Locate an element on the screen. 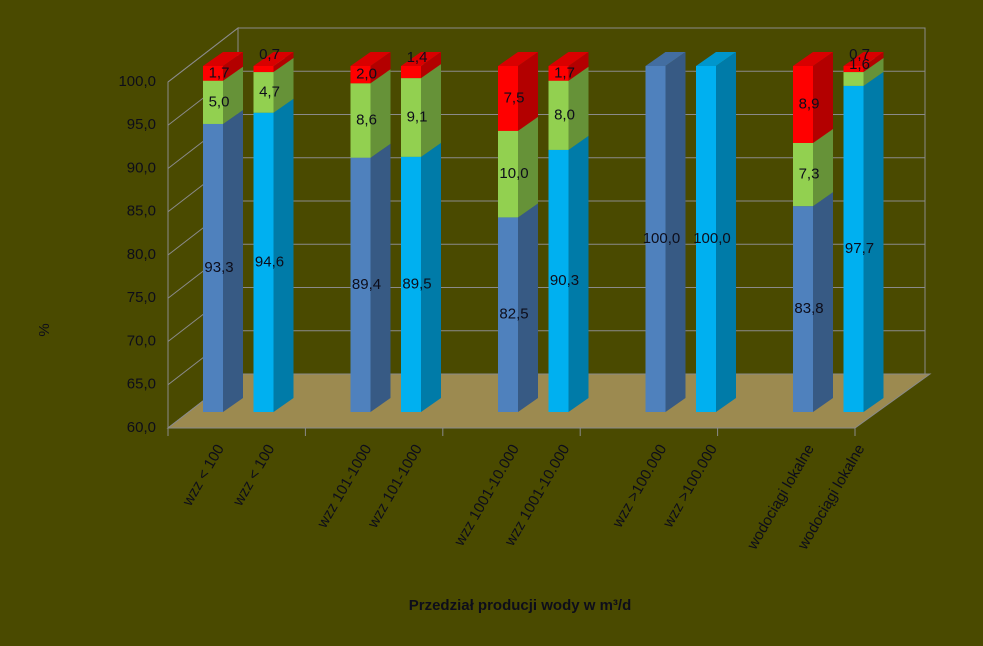 The width and height of the screenshot is (983, 646). data-label: 93,3 is located at coordinates (218, 267).